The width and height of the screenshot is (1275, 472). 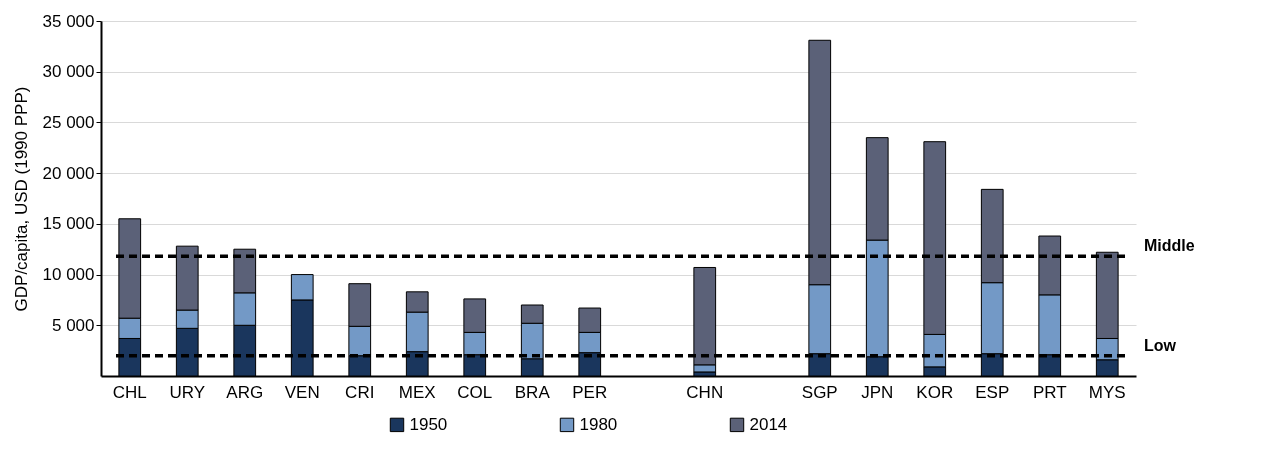 What do you see at coordinates (935, 392) in the screenshot?
I see `x-tick-label: KOR` at bounding box center [935, 392].